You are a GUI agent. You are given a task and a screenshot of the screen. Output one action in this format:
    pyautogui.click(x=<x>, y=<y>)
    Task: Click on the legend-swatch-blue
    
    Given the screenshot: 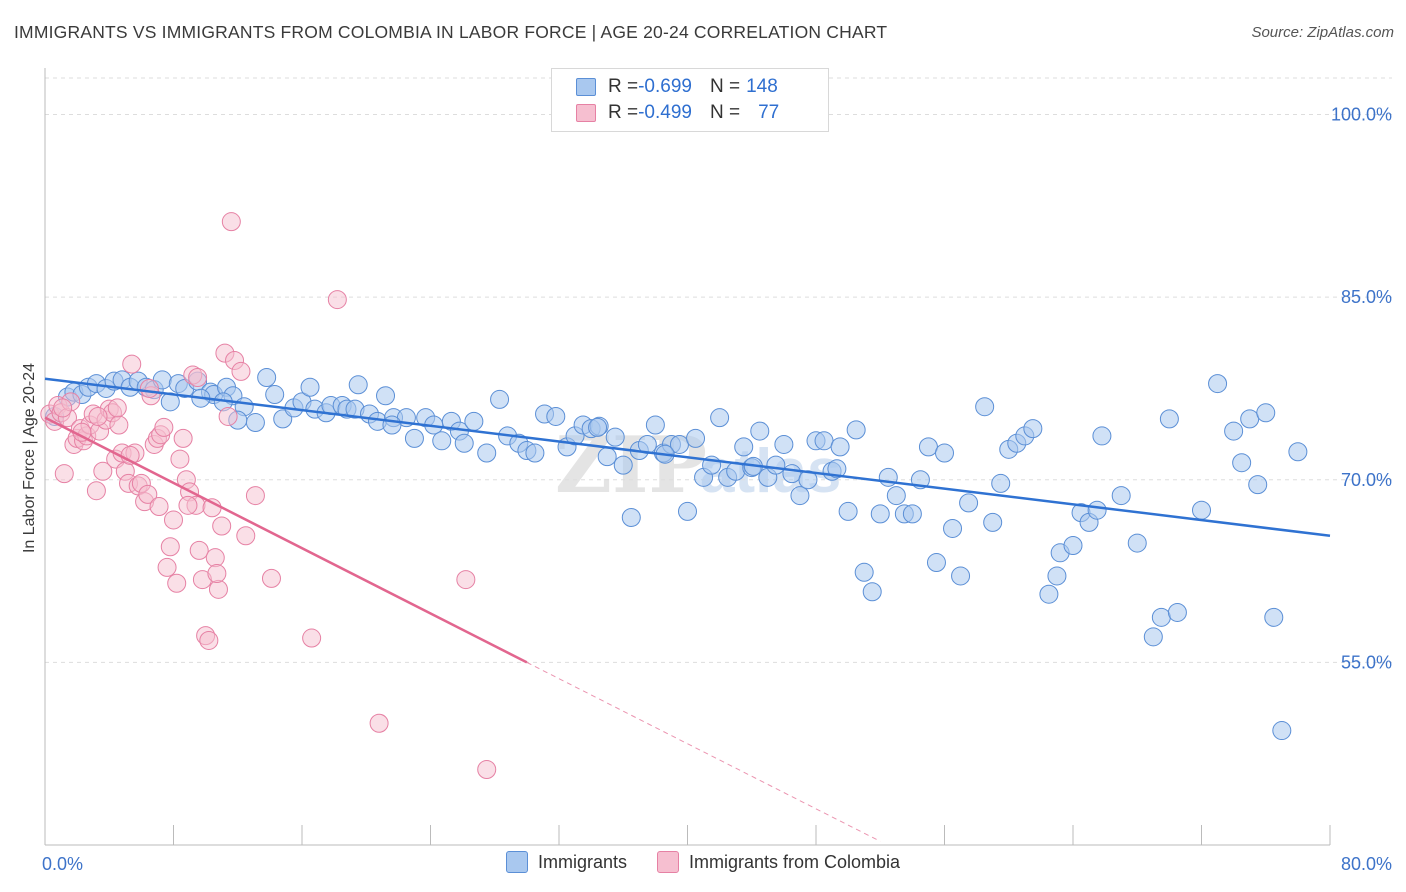 What is the action you would take?
    pyautogui.click(x=586, y=87)
    